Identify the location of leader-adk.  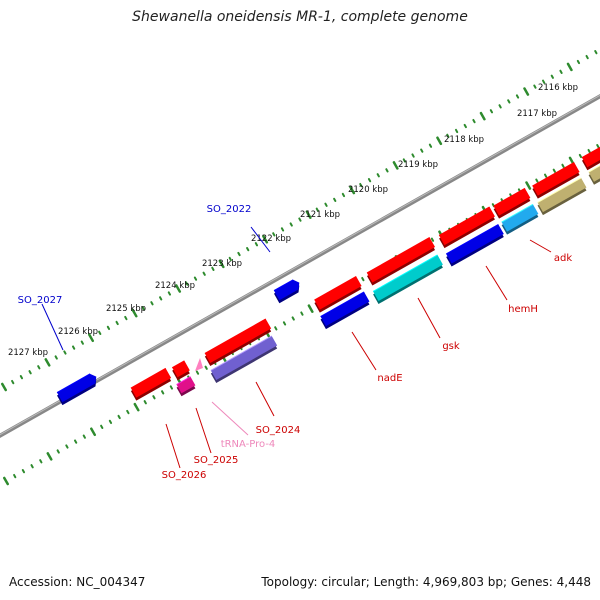
(540, 246).